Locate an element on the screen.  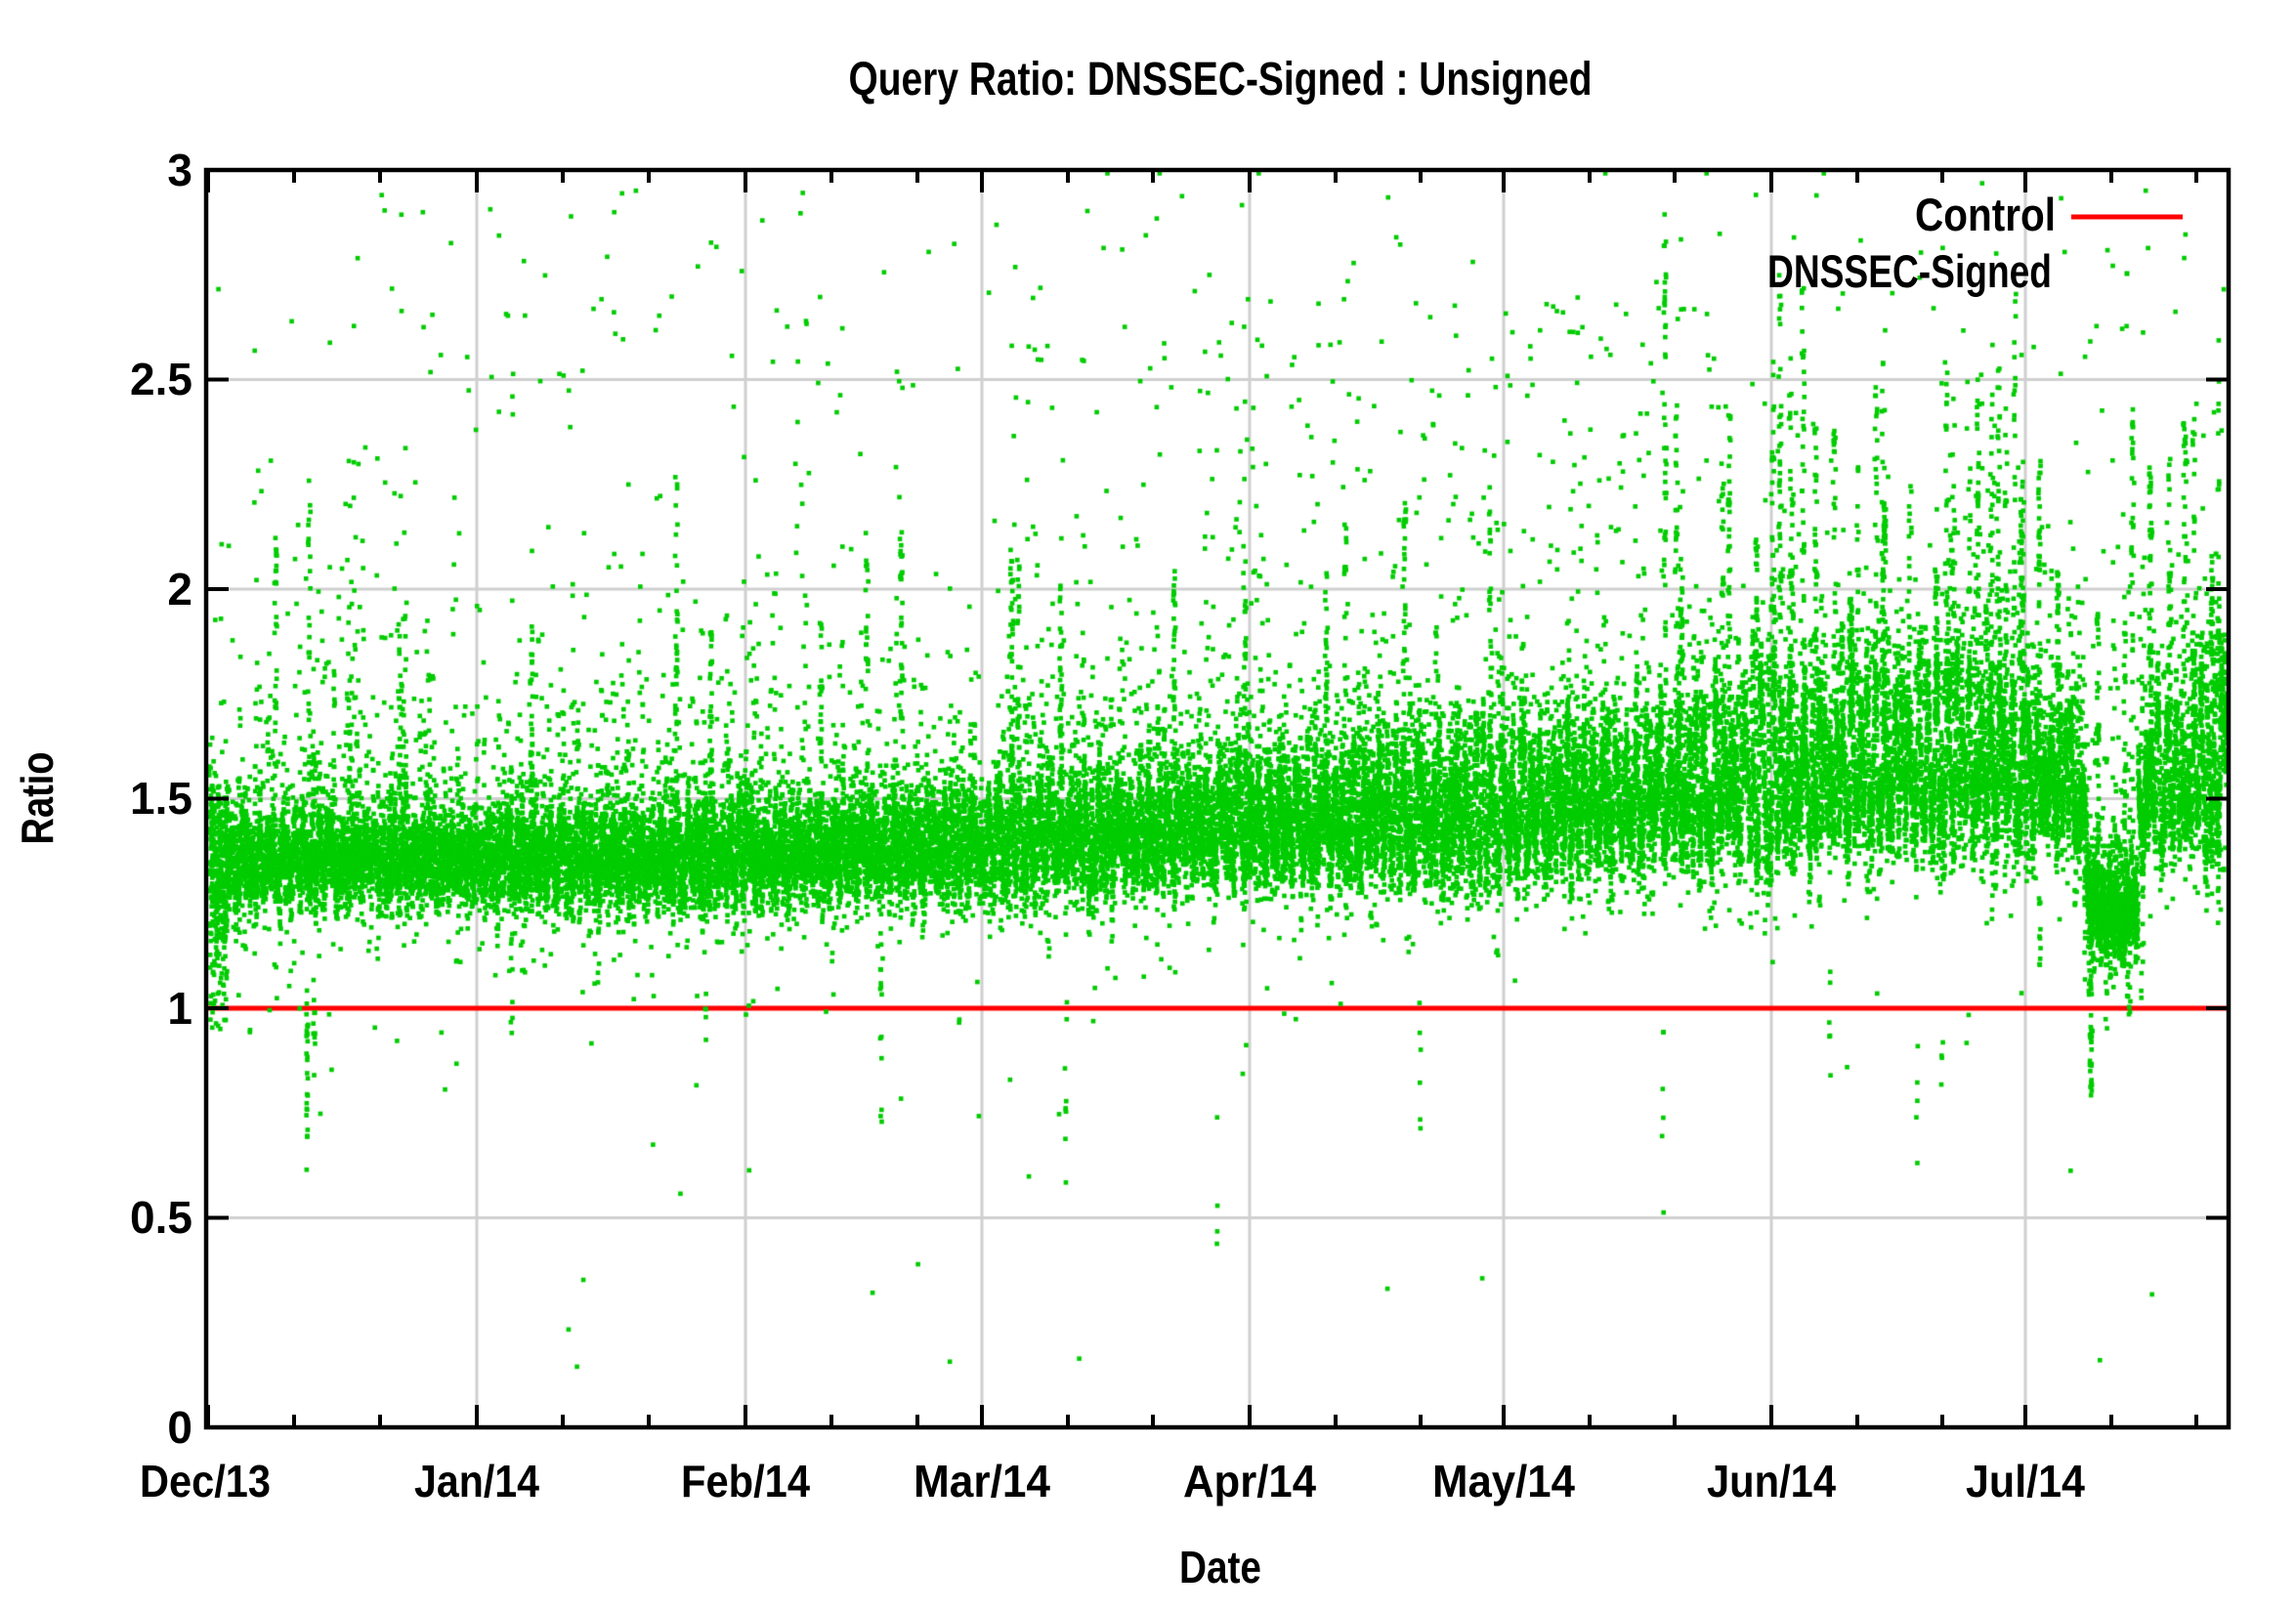
svg-text: DNSSEC-Signed is located at coordinates (1909, 271).